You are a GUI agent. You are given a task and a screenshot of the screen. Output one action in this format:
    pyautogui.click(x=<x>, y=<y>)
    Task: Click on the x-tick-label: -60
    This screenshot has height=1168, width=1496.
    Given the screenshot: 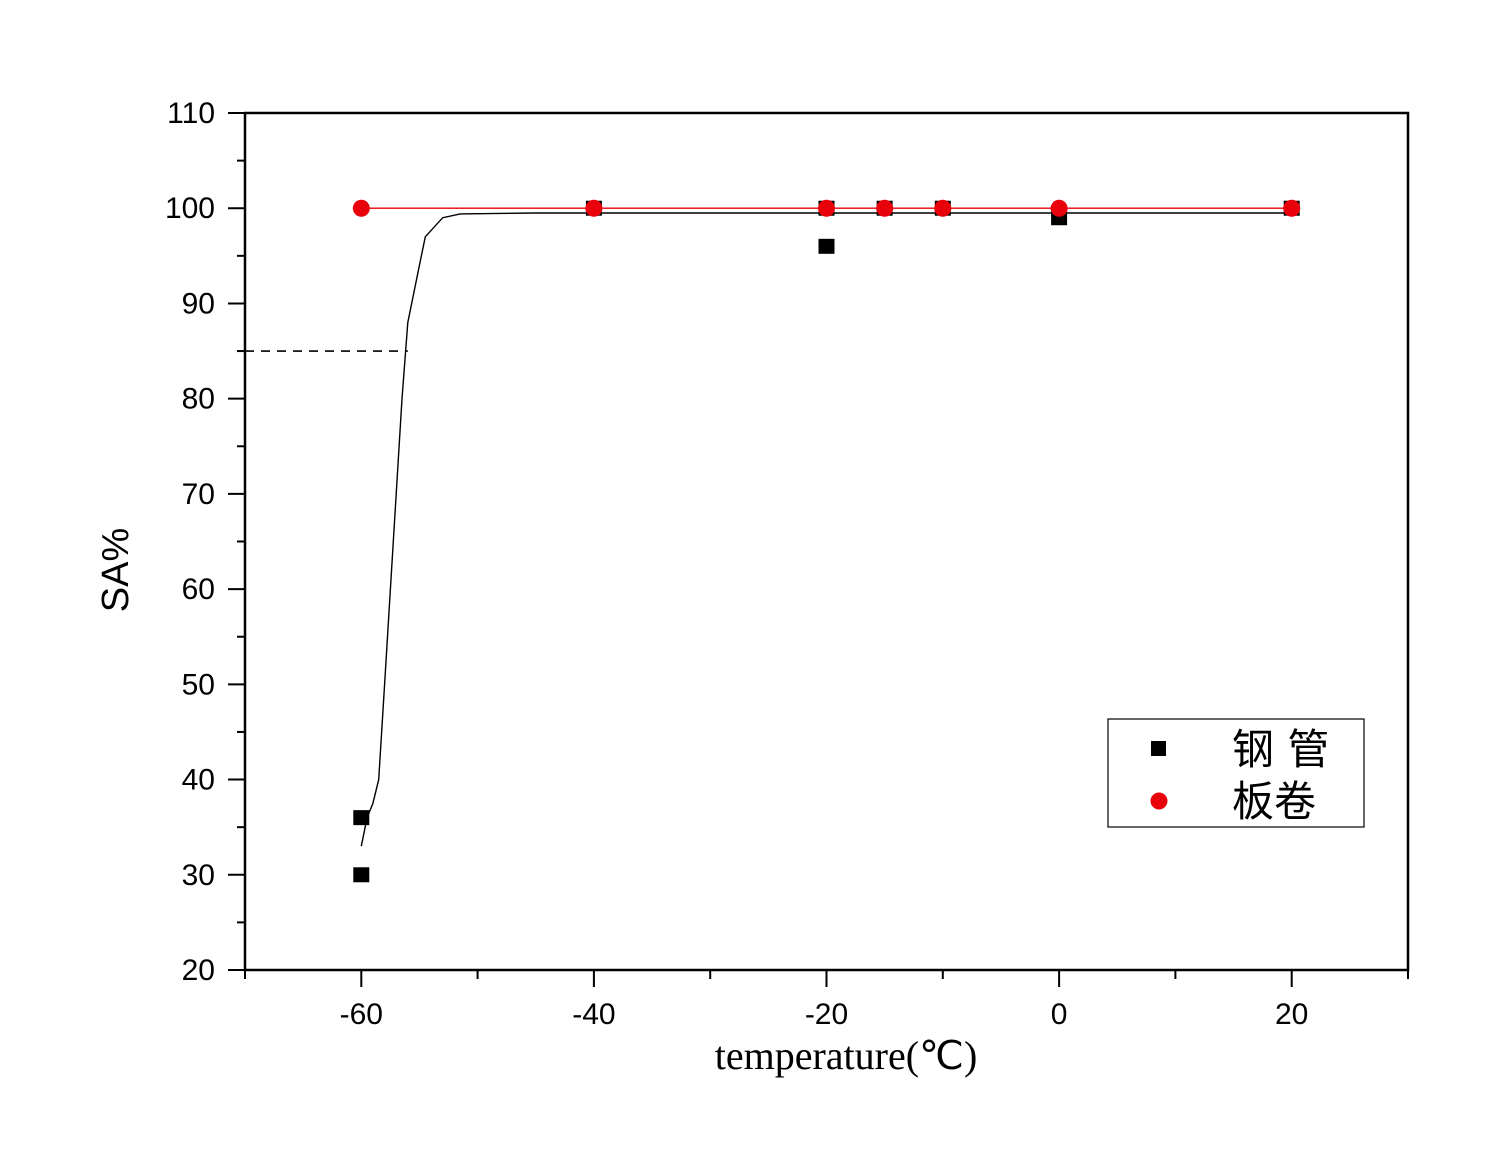 What is the action you would take?
    pyautogui.click(x=361, y=1014)
    